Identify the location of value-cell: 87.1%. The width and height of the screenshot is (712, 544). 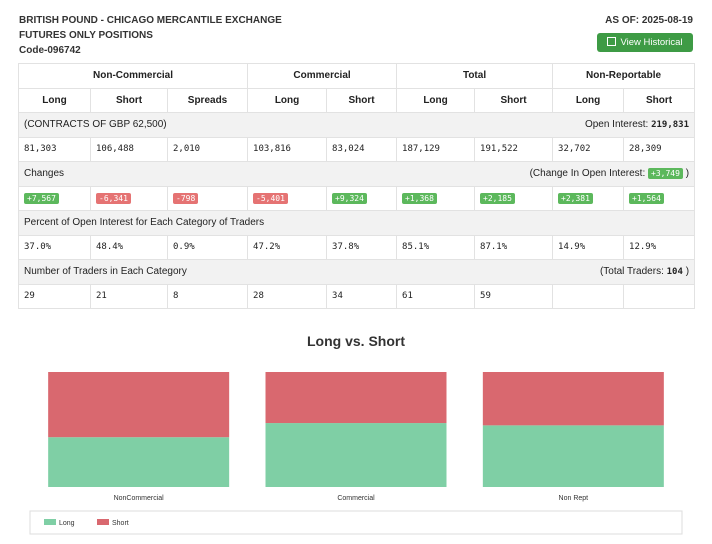
(514, 247).